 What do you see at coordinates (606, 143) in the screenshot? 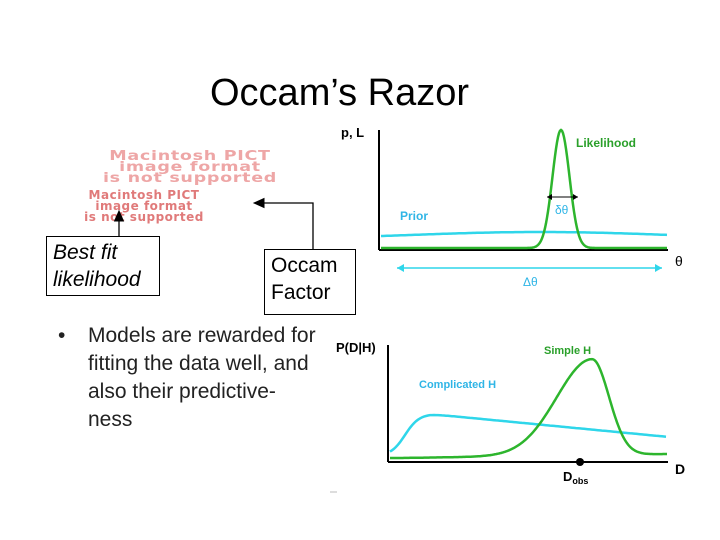
I see `likelihood-label: Likelihood` at bounding box center [606, 143].